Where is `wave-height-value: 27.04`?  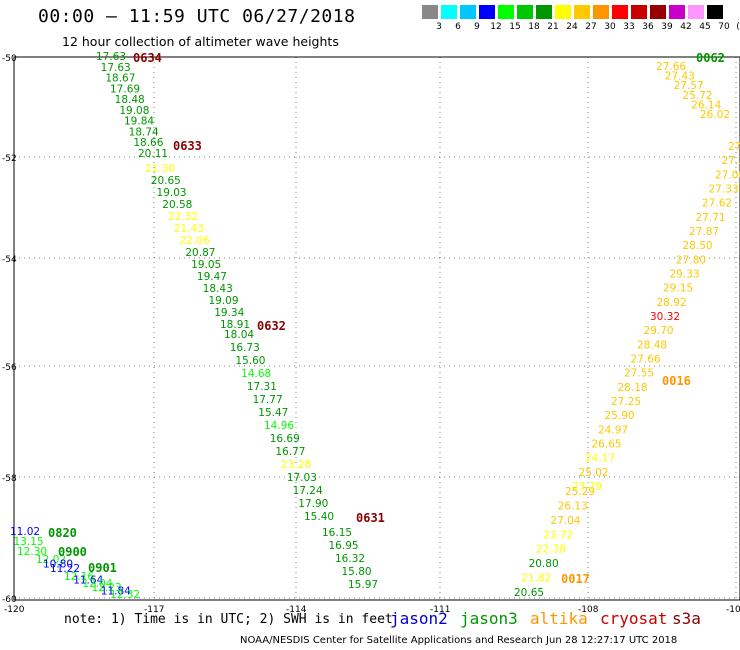 wave-height-value: 27.04 is located at coordinates (565, 521).